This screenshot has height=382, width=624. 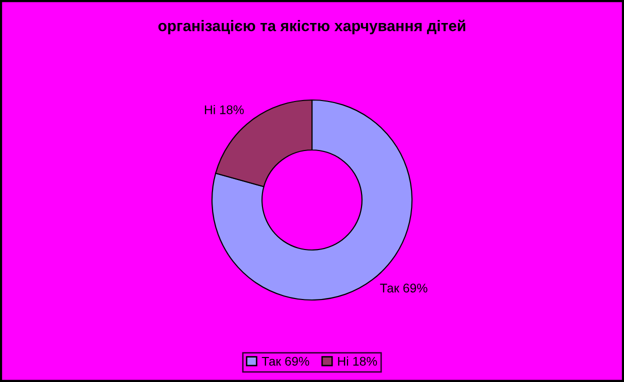 I want to click on chart-title: організацією та якістю харчування дітей, so click(x=312, y=27).